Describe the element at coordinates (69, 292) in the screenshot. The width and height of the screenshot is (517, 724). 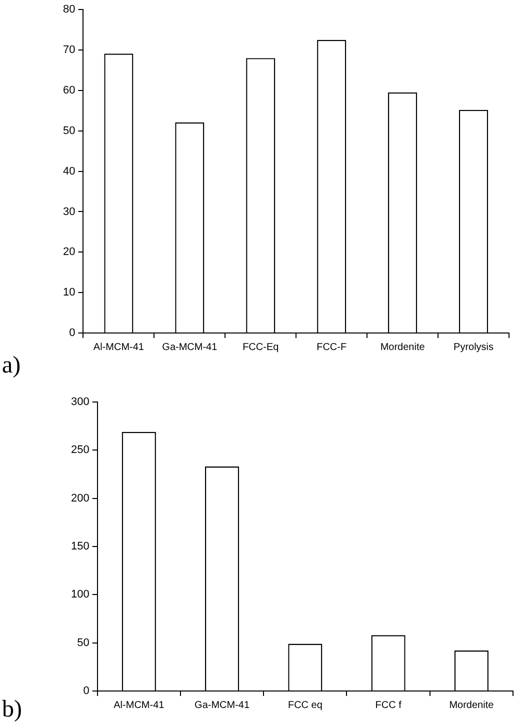
I see `y-tick-label: 10` at that location.